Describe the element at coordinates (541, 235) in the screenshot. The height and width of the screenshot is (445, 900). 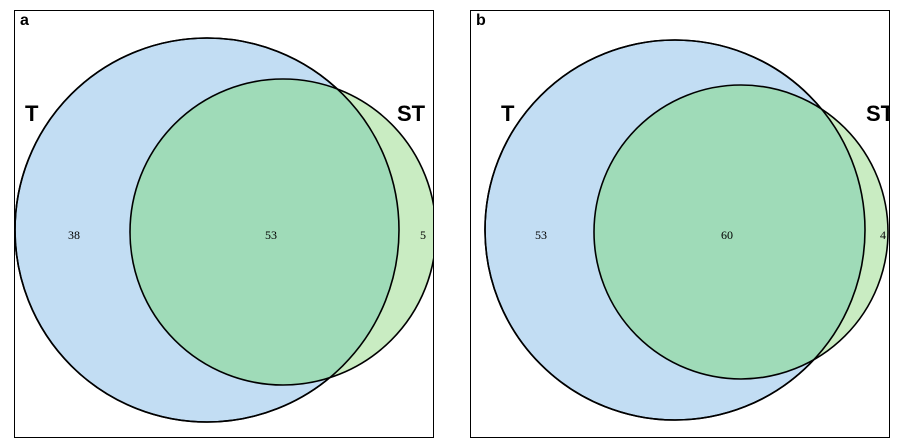
I see `count-t-only: 53` at that location.